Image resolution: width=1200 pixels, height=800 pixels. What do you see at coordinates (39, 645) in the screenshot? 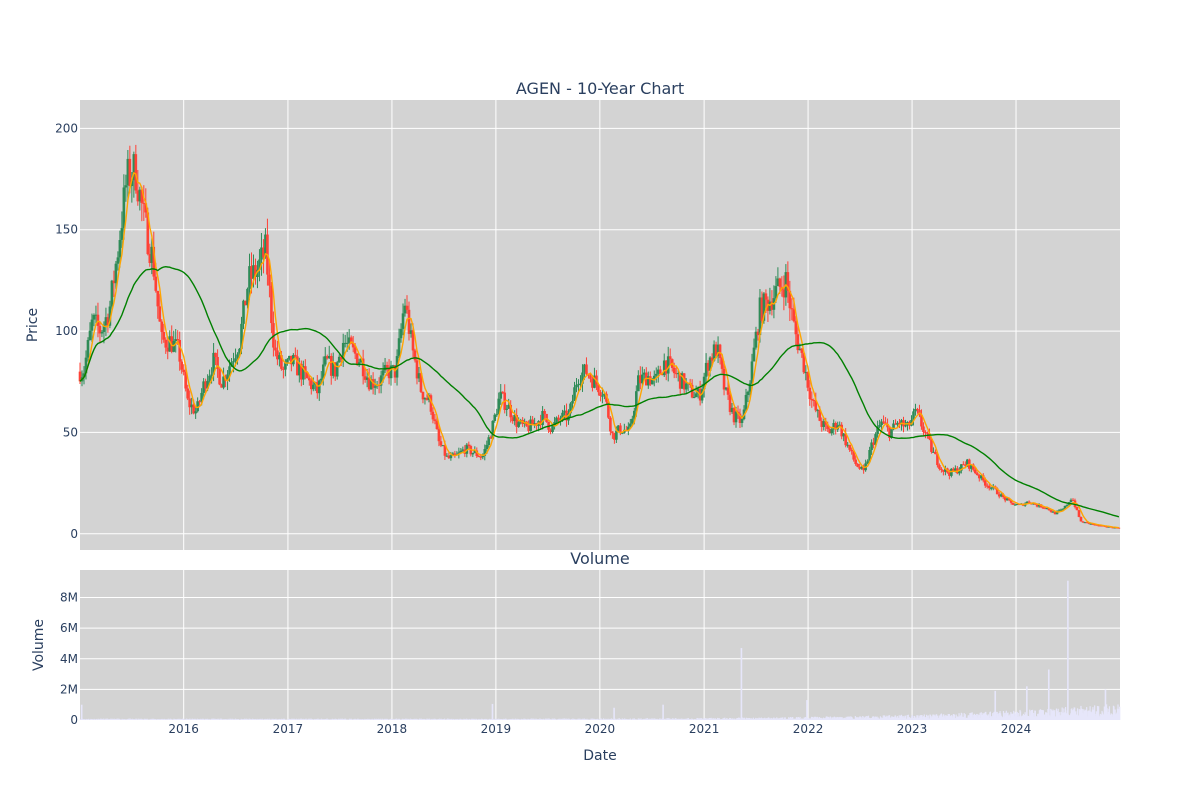
I see `volume-axis-title: Volume` at bounding box center [39, 645].